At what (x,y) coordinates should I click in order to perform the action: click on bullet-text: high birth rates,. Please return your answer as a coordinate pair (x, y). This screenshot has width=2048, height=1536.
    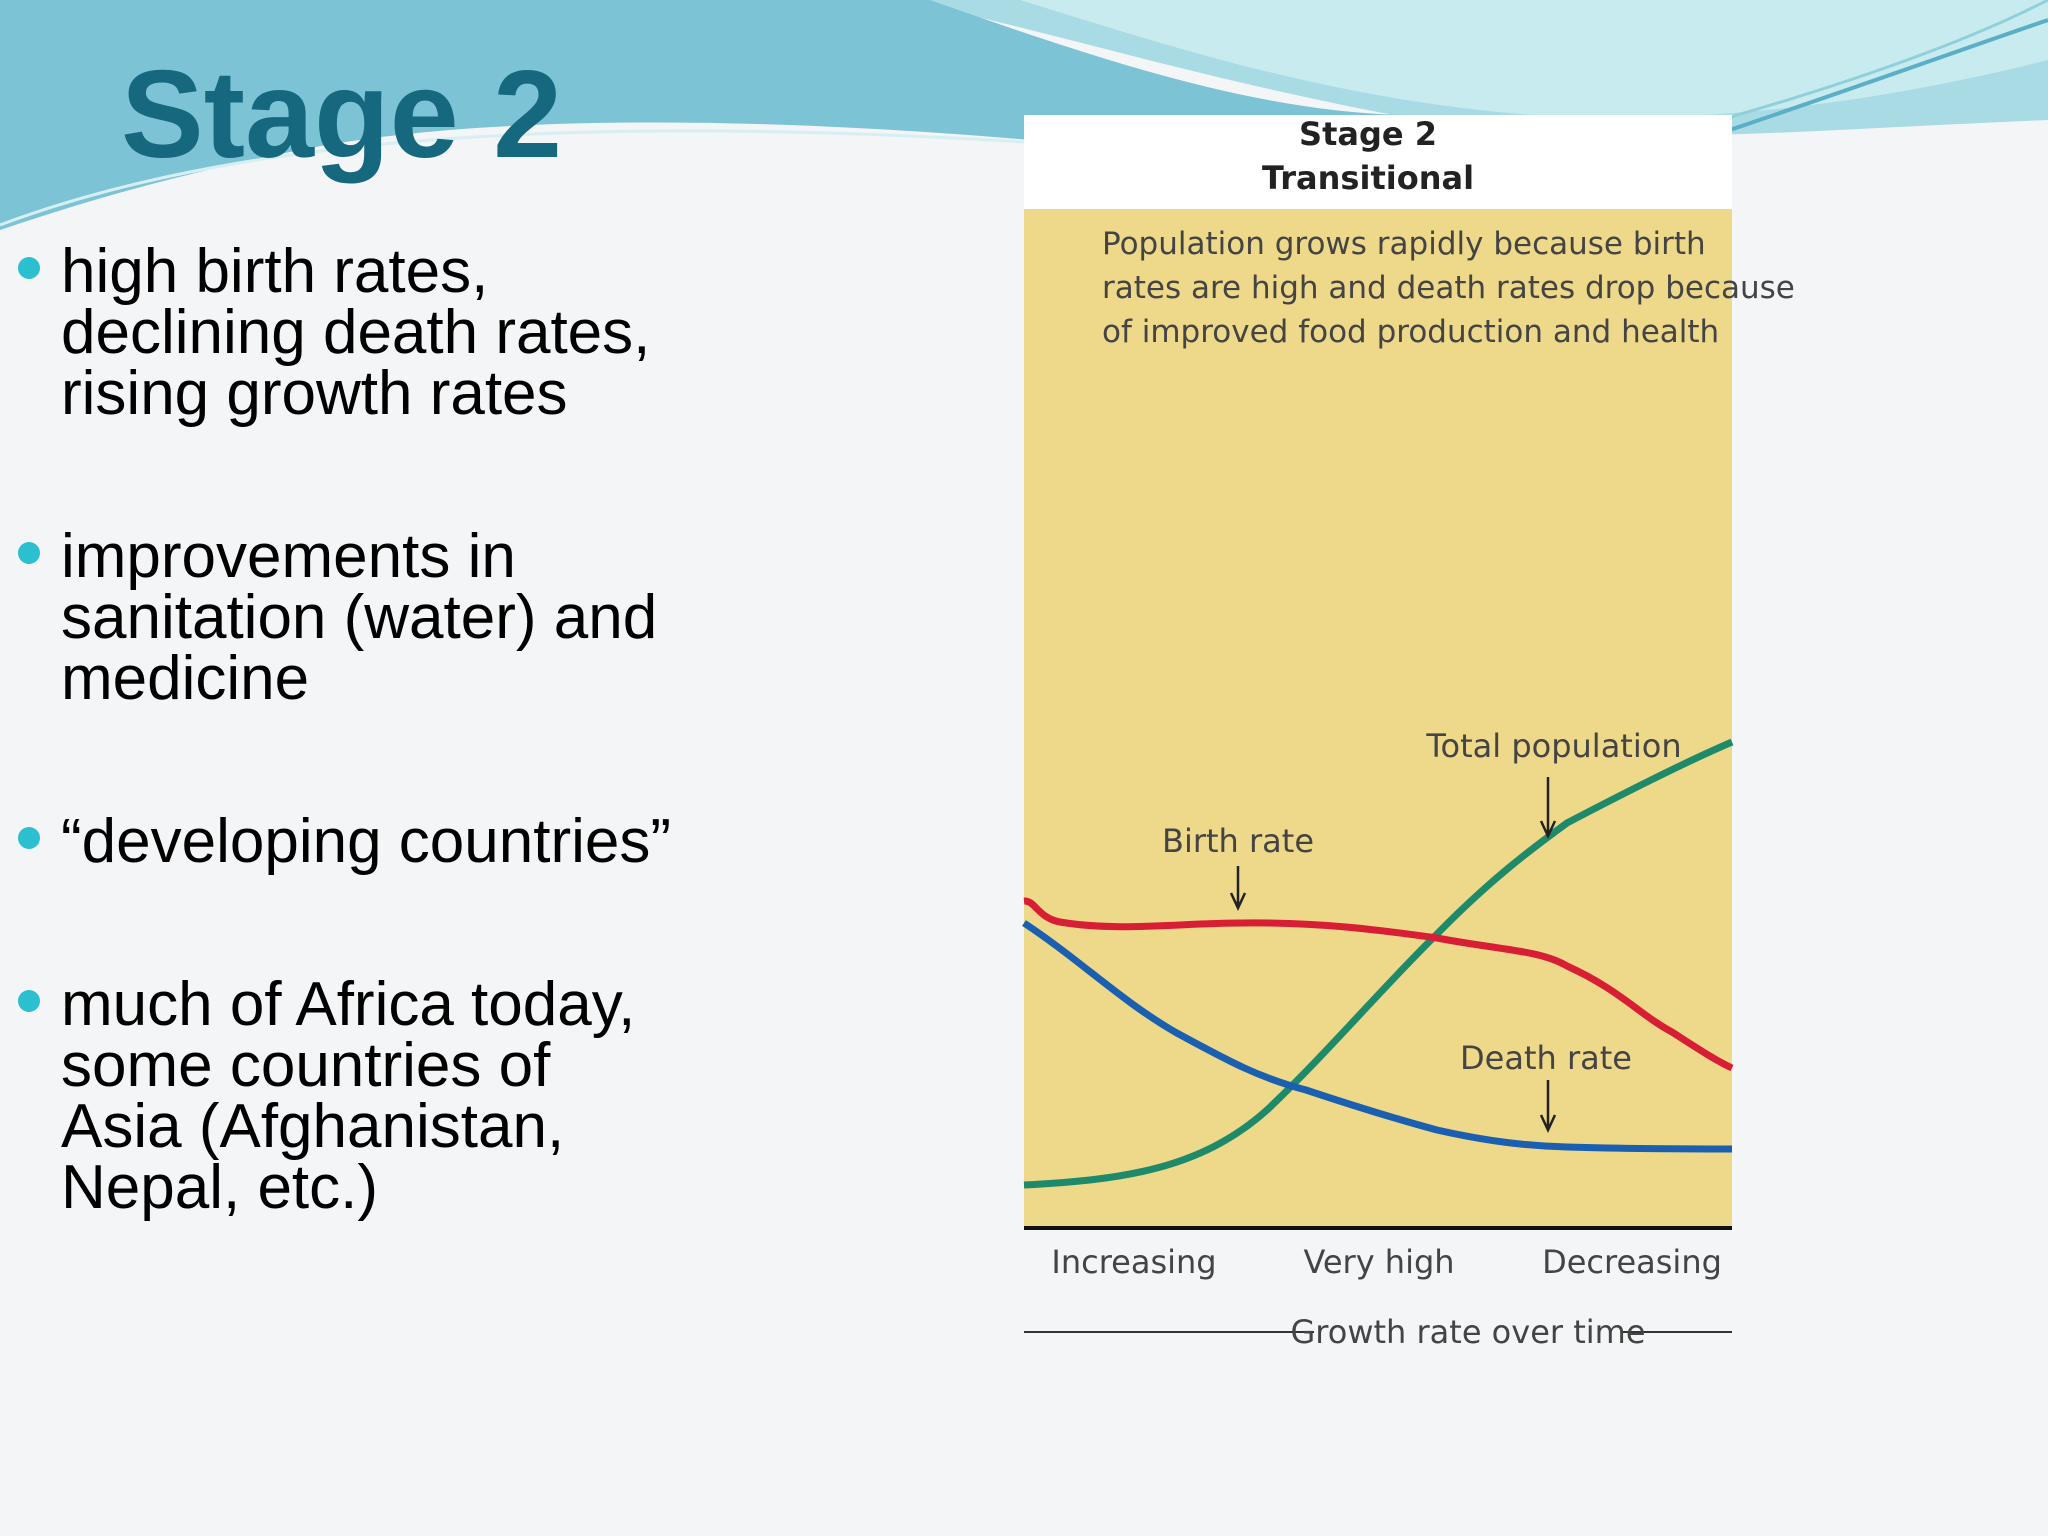
    Looking at the image, I should click on (274, 271).